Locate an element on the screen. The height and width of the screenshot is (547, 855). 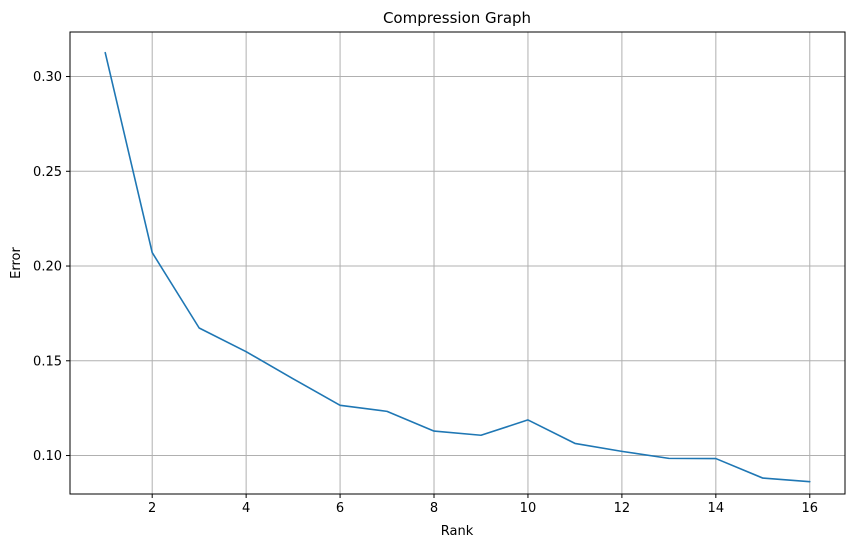
y-axis-label: Error is located at coordinates (16, 263).